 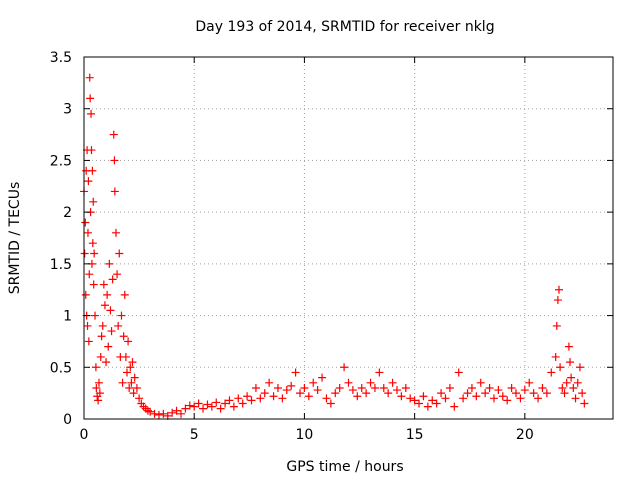 I want to click on y-tick-label: 3.5, so click(x=61, y=58).